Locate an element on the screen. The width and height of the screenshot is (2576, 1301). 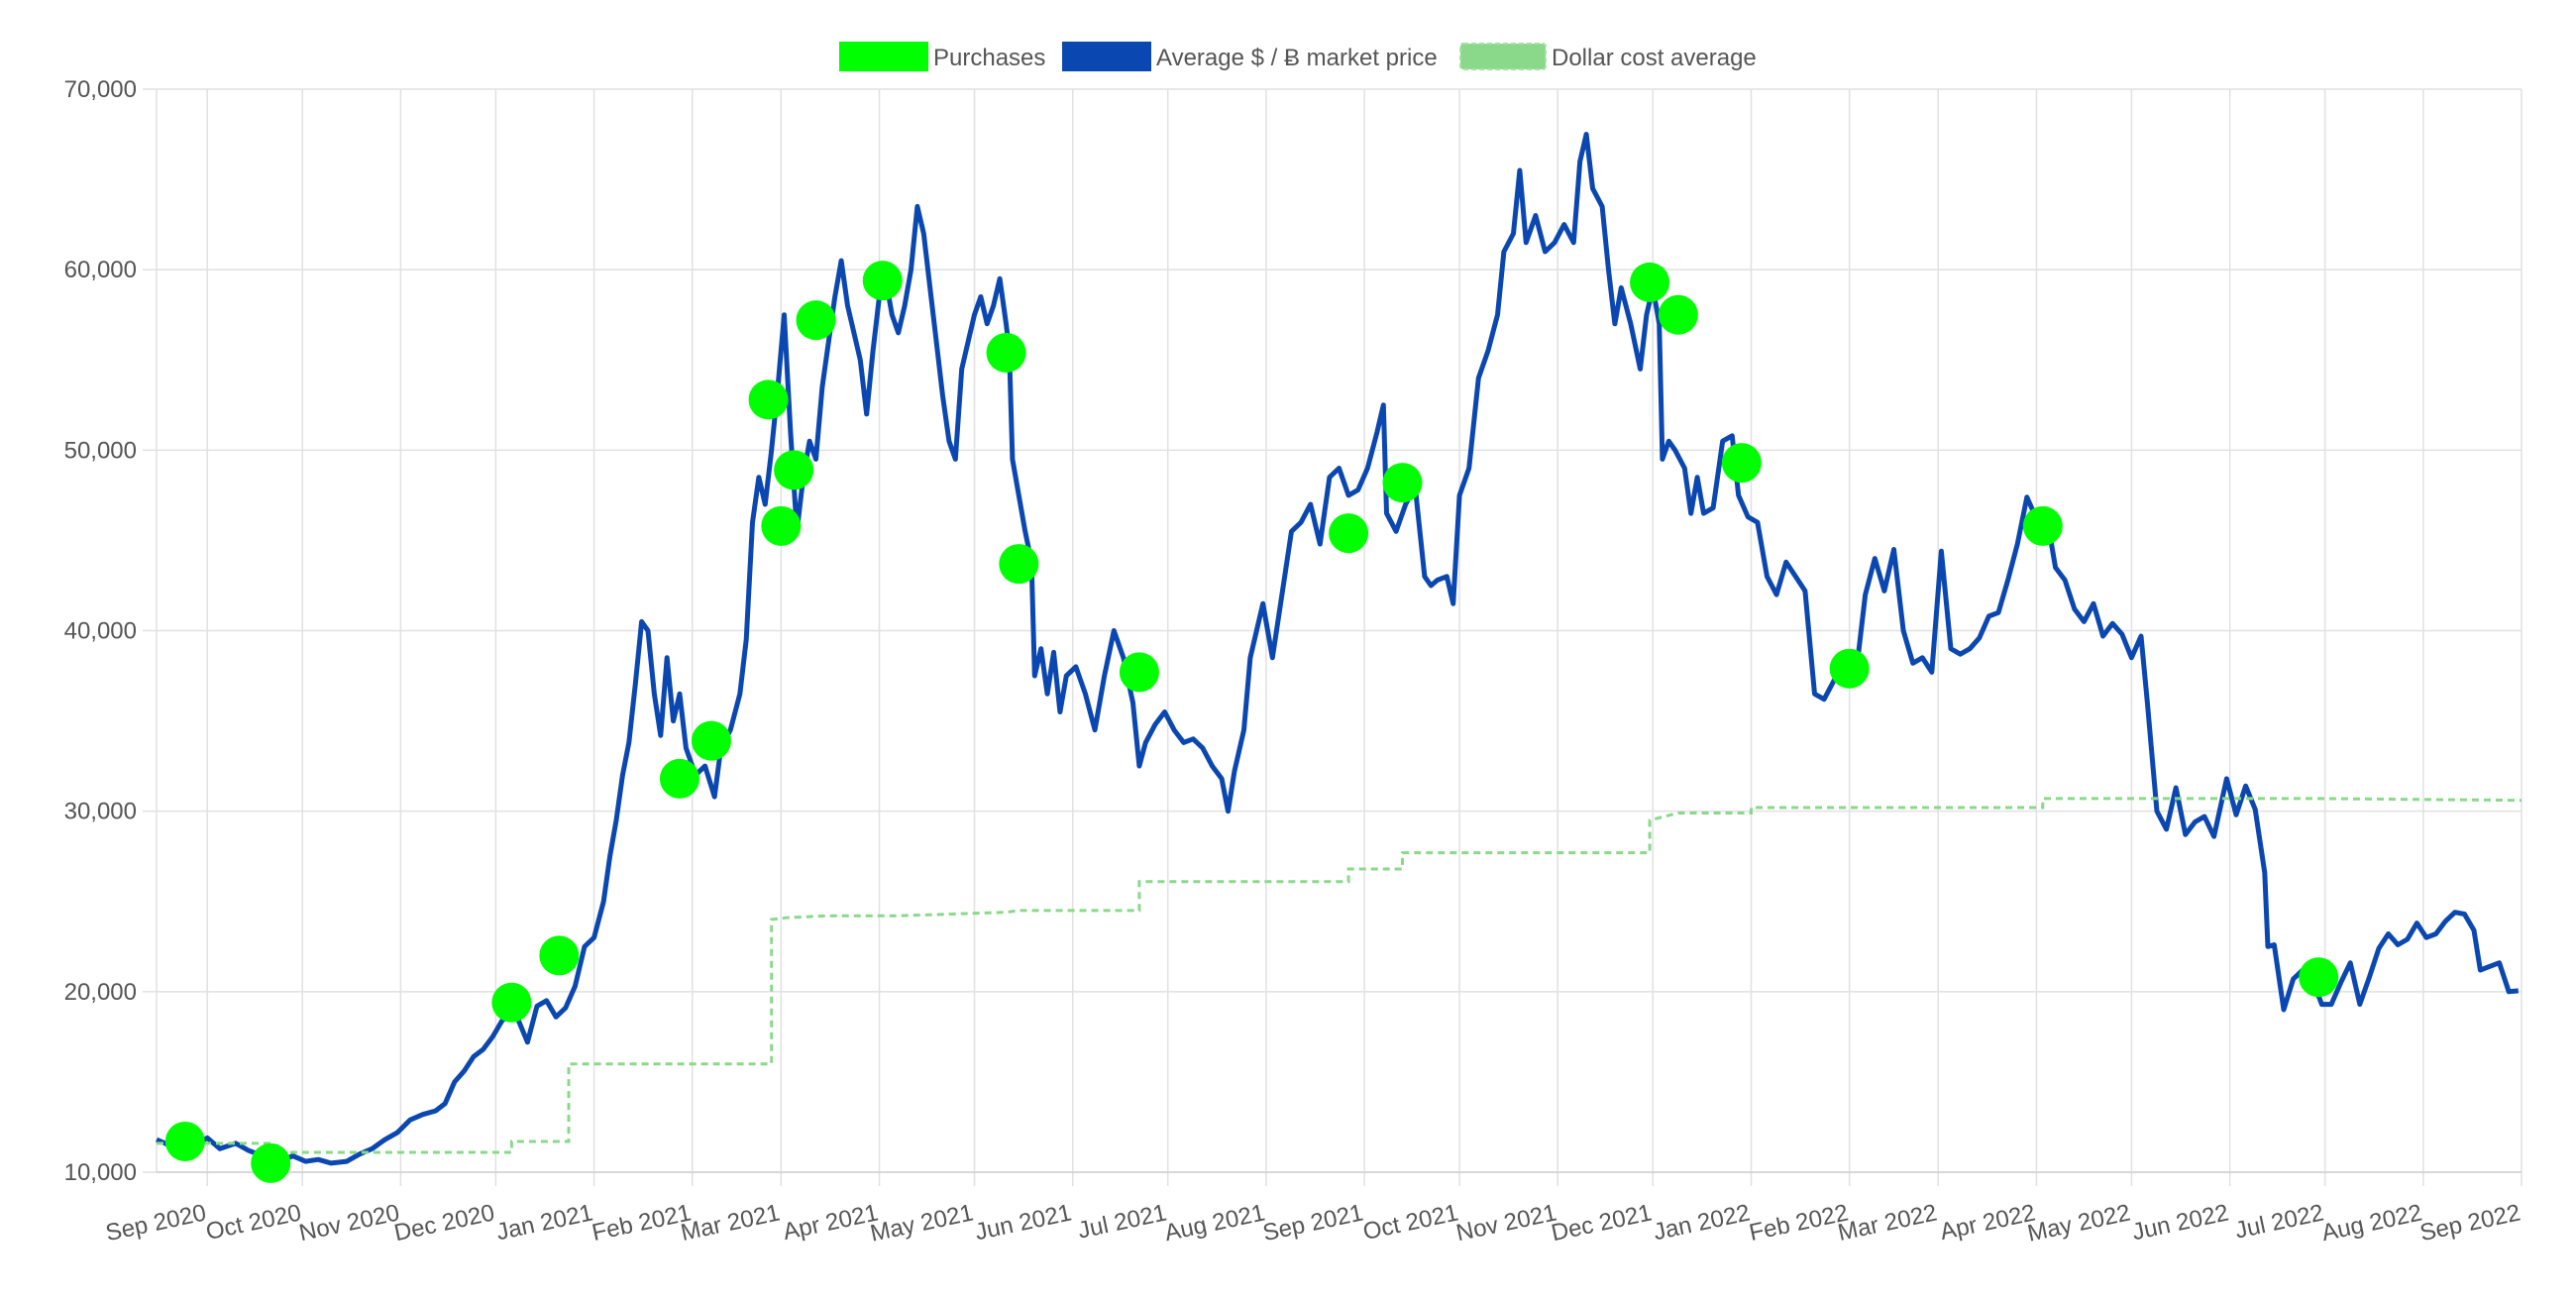
legend-label-purchases: Purchases is located at coordinates (989, 58).